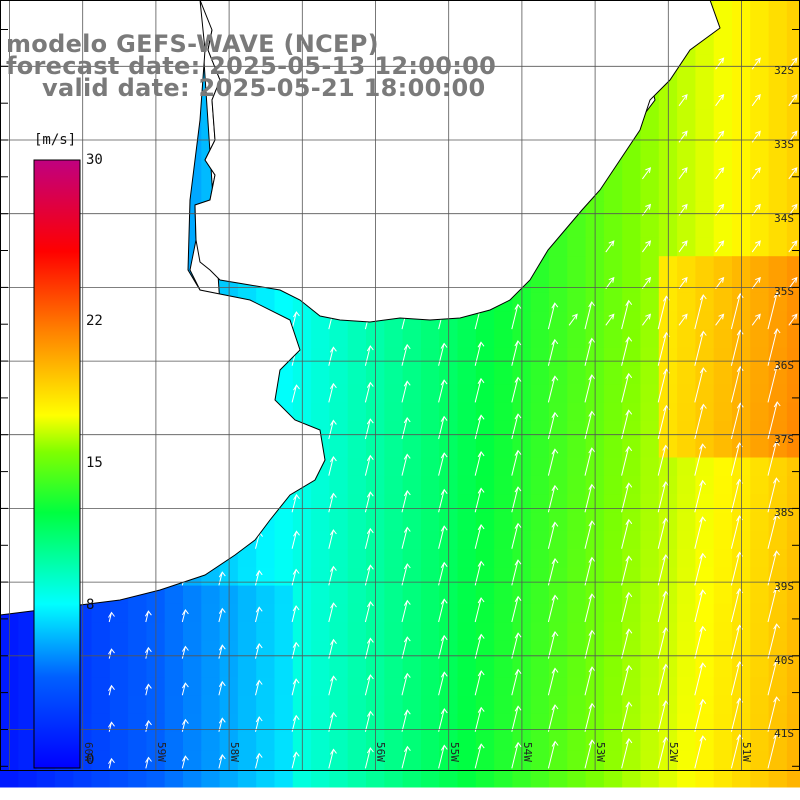 The height and width of the screenshot is (800, 800). What do you see at coordinates (161, 752) in the screenshot?
I see `longitude-label: 59W` at bounding box center [161, 752].